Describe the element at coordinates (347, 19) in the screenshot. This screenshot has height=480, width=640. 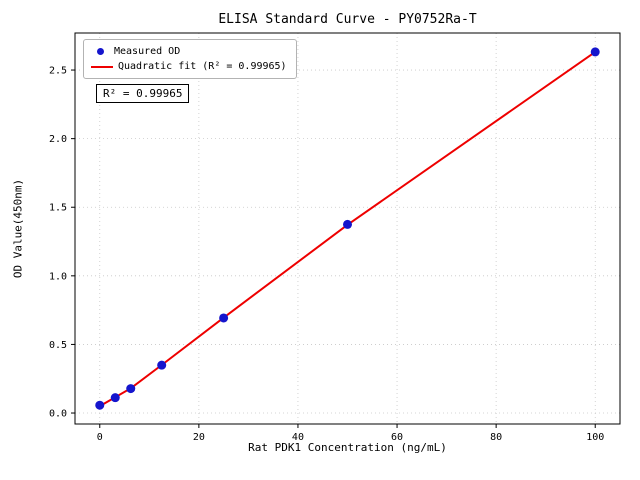
I see `chart-title: ELISA Standard Curve - PY0752Ra-T` at that location.